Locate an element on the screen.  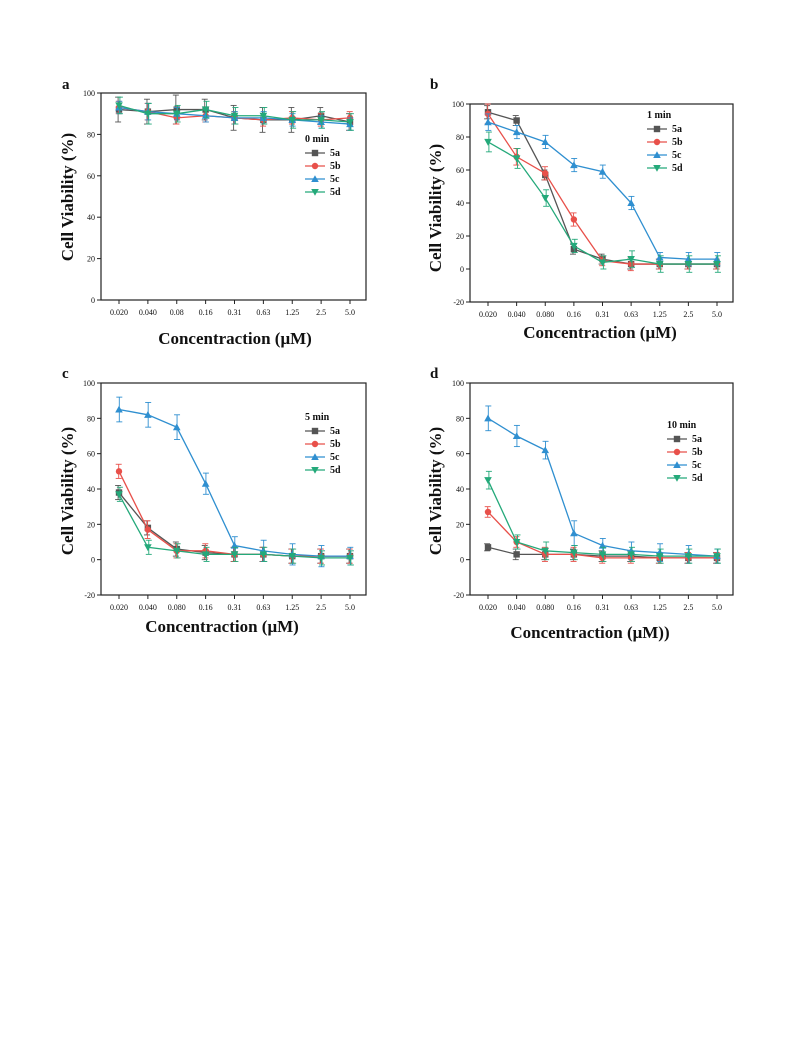
x-axis-title: Concentraction (μM)) is located at coordinates (589, 632).